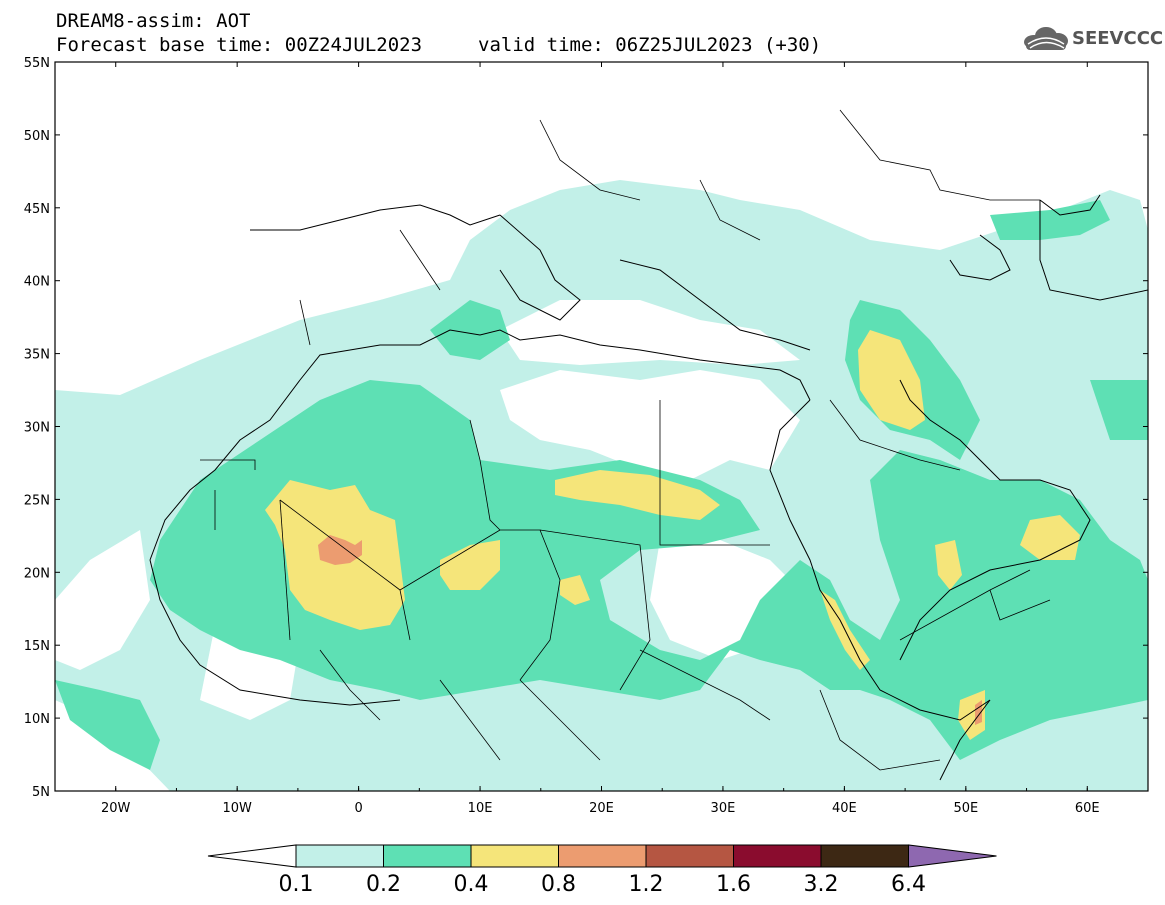 The height and width of the screenshot is (905, 1165). I want to click on latitude-label: 25N, so click(37, 500).